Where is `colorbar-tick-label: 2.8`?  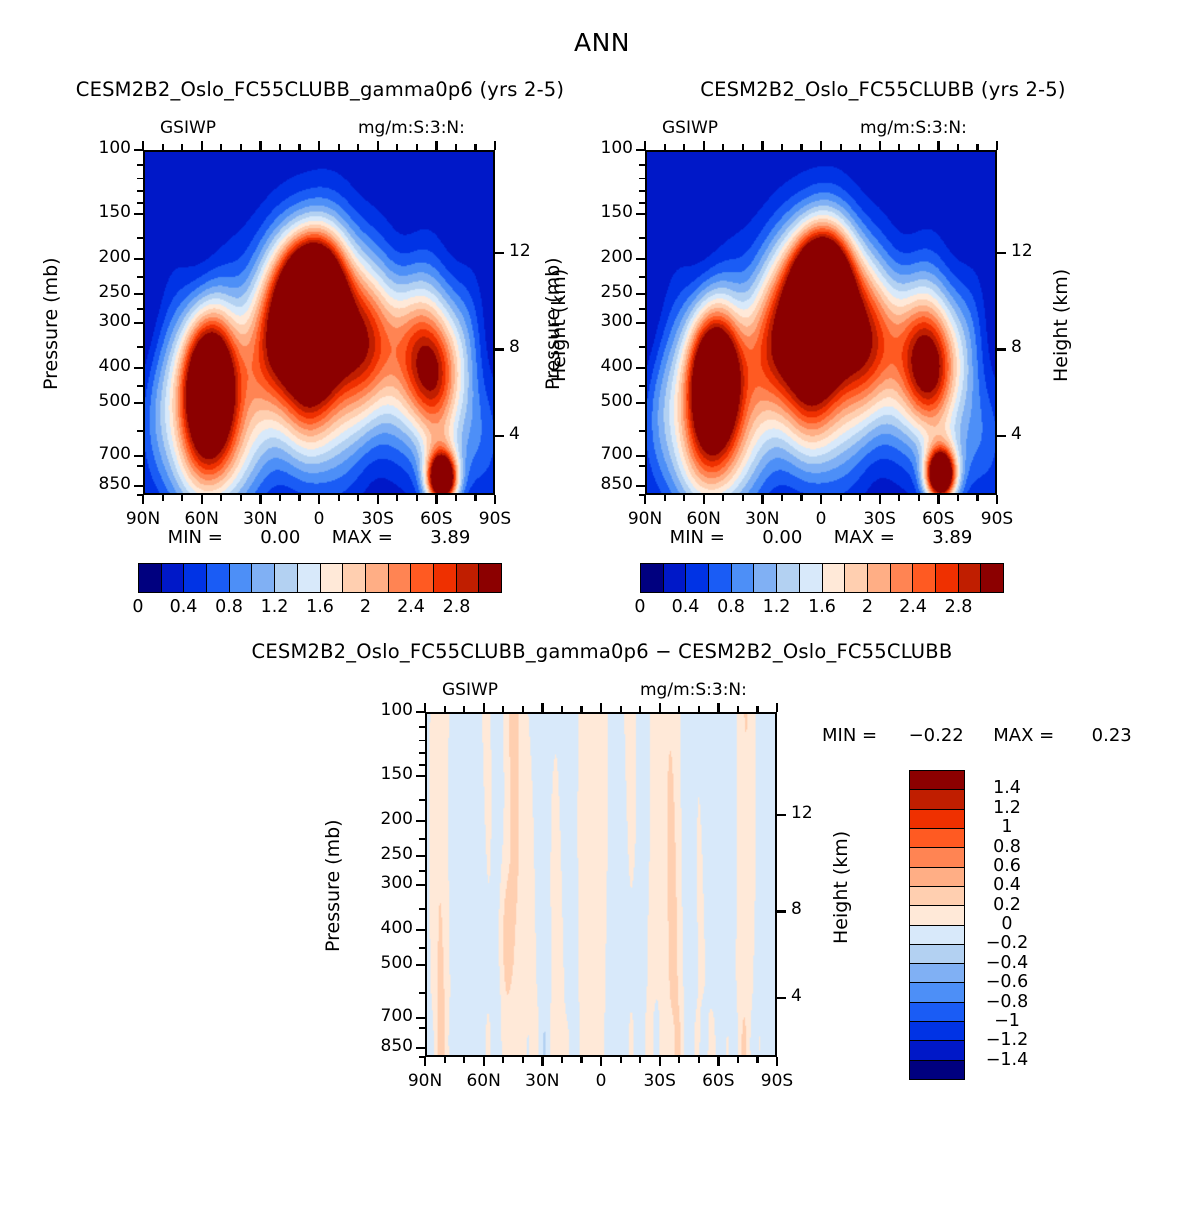 colorbar-tick-label: 2.8 is located at coordinates (958, 607).